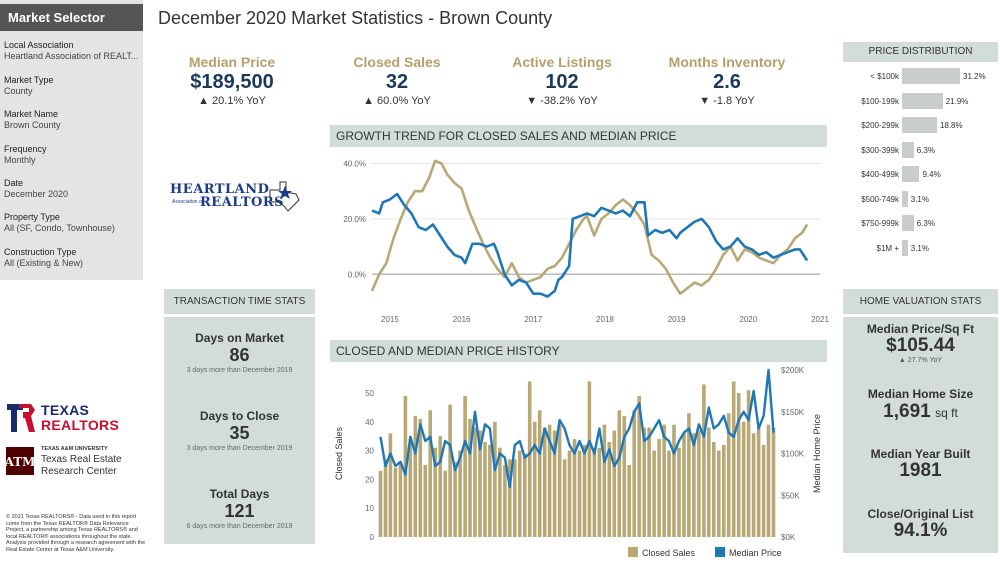 The image size is (1000, 562). What do you see at coordinates (920, 514) in the screenshot?
I see `close-list-title: Close/Original List` at bounding box center [920, 514].